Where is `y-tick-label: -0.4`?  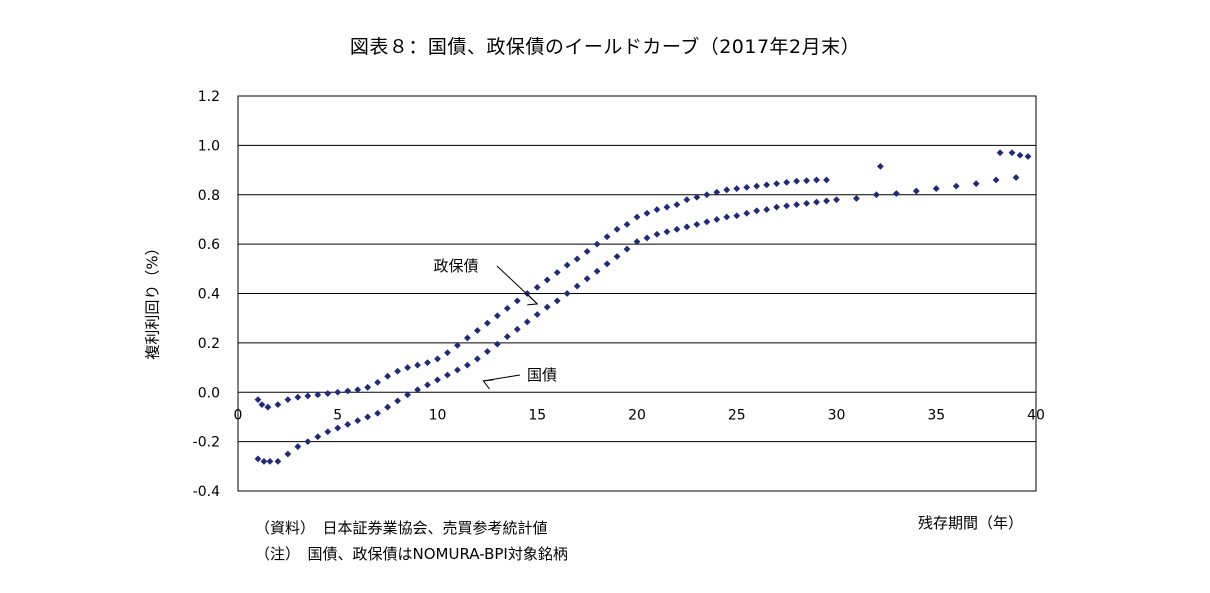
y-tick-label: -0.4 is located at coordinates (206, 492).